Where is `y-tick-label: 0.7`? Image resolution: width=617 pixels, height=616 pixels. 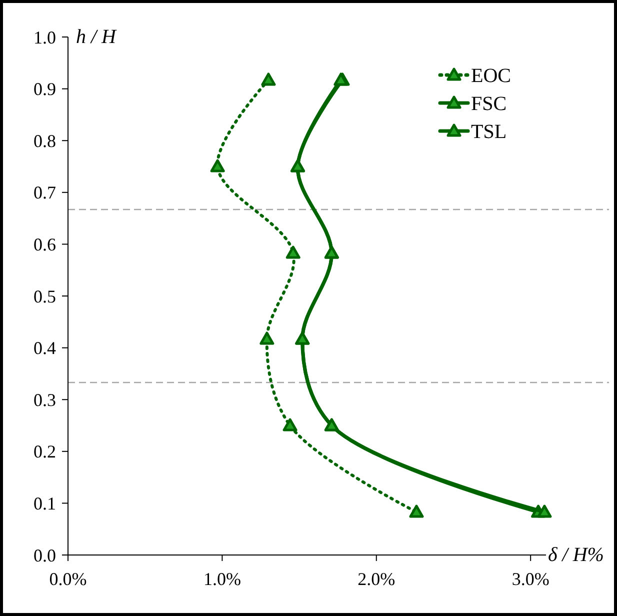 y-tick-label: 0.7 is located at coordinates (45, 192).